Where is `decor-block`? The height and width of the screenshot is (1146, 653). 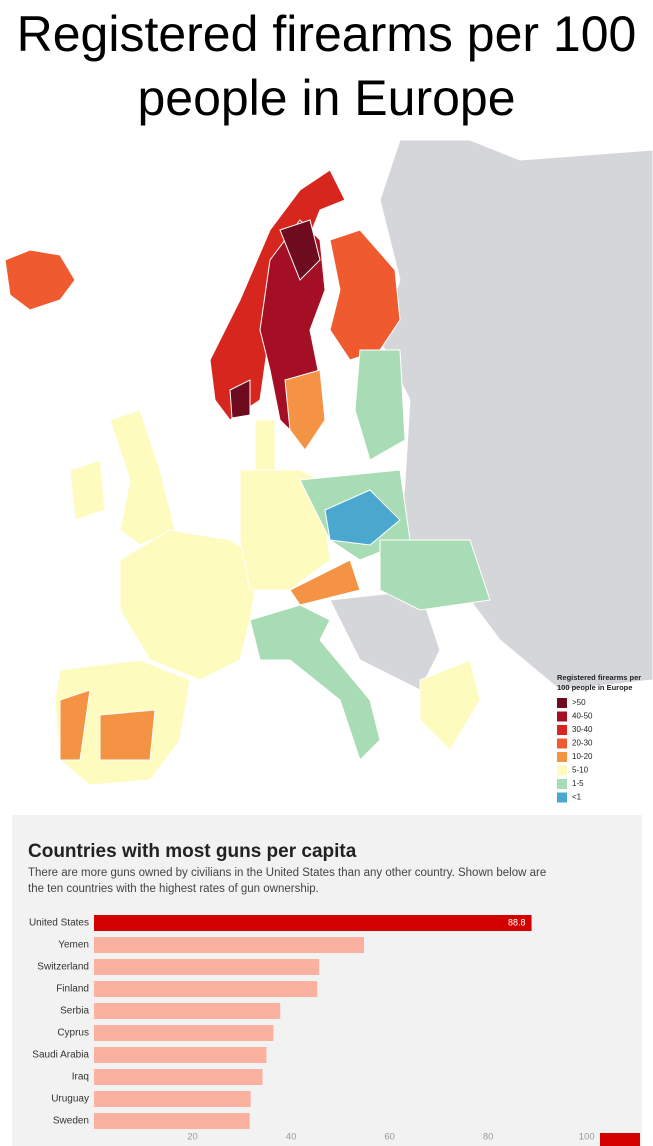 decor-block is located at coordinates (620, 1139).